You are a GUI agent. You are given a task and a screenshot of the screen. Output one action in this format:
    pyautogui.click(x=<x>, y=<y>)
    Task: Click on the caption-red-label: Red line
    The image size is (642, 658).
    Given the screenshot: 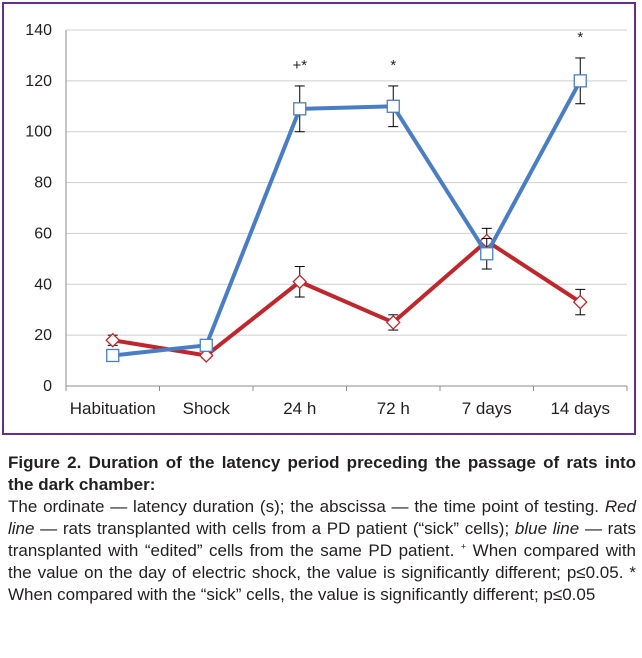 What is the action you would take?
    pyautogui.click(x=322, y=517)
    